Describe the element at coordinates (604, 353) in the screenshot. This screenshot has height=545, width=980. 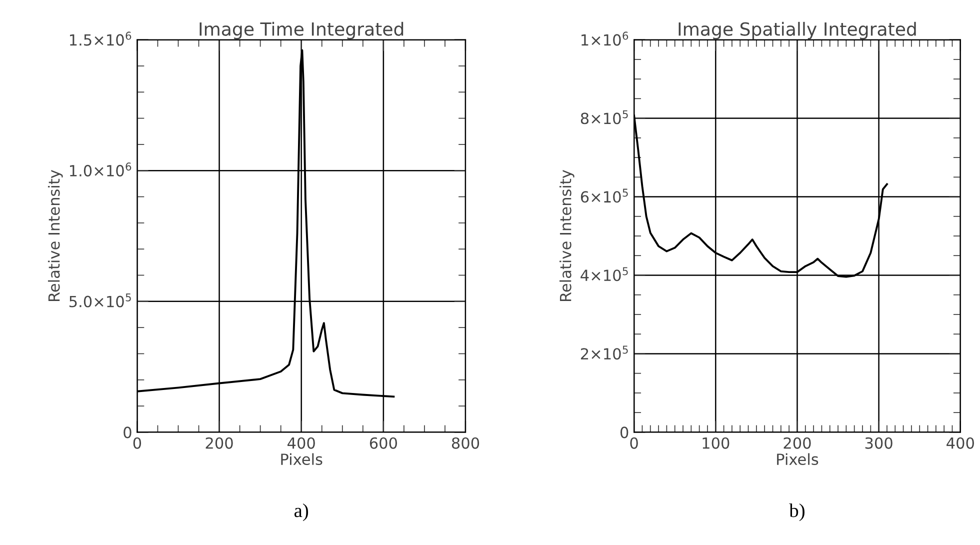
I see `y-tick-label: 2×10$^{5}$` at that location.